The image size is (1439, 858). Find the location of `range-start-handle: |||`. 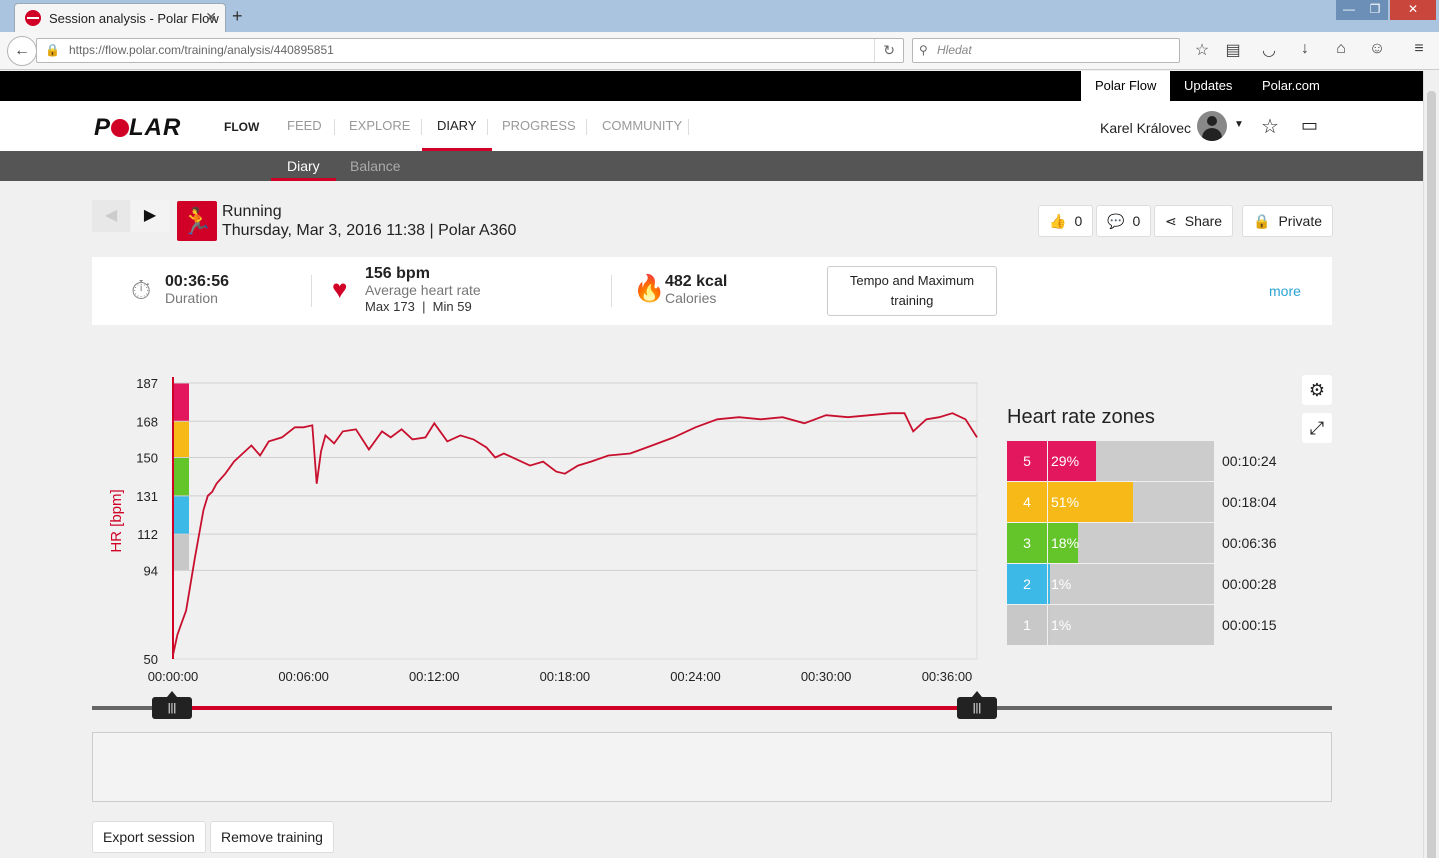

range-start-handle: ||| is located at coordinates (172, 705).